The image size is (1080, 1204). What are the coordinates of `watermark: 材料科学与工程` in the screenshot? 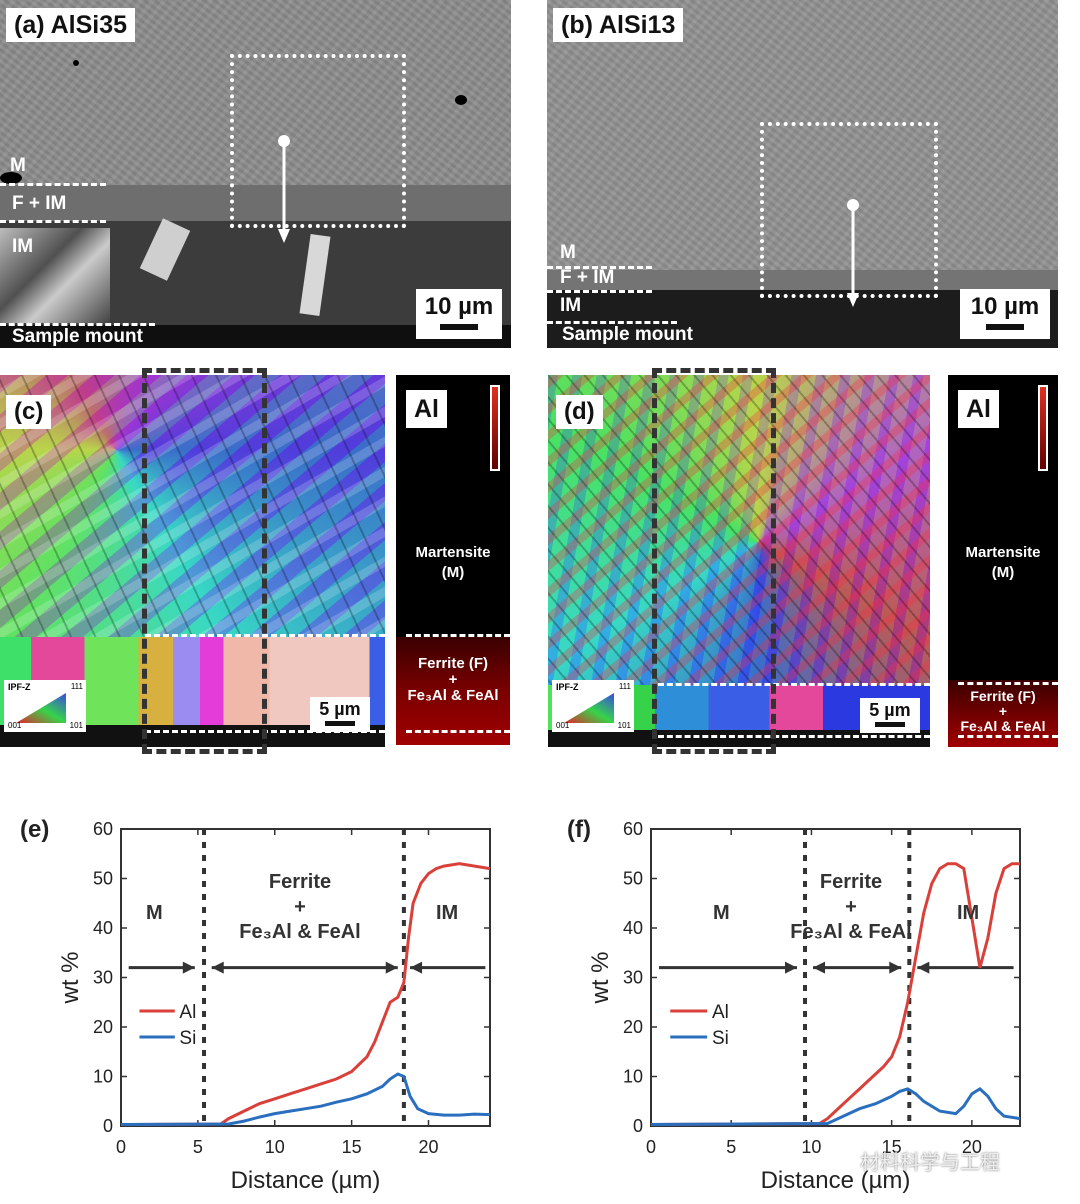 It's located at (930, 1162).